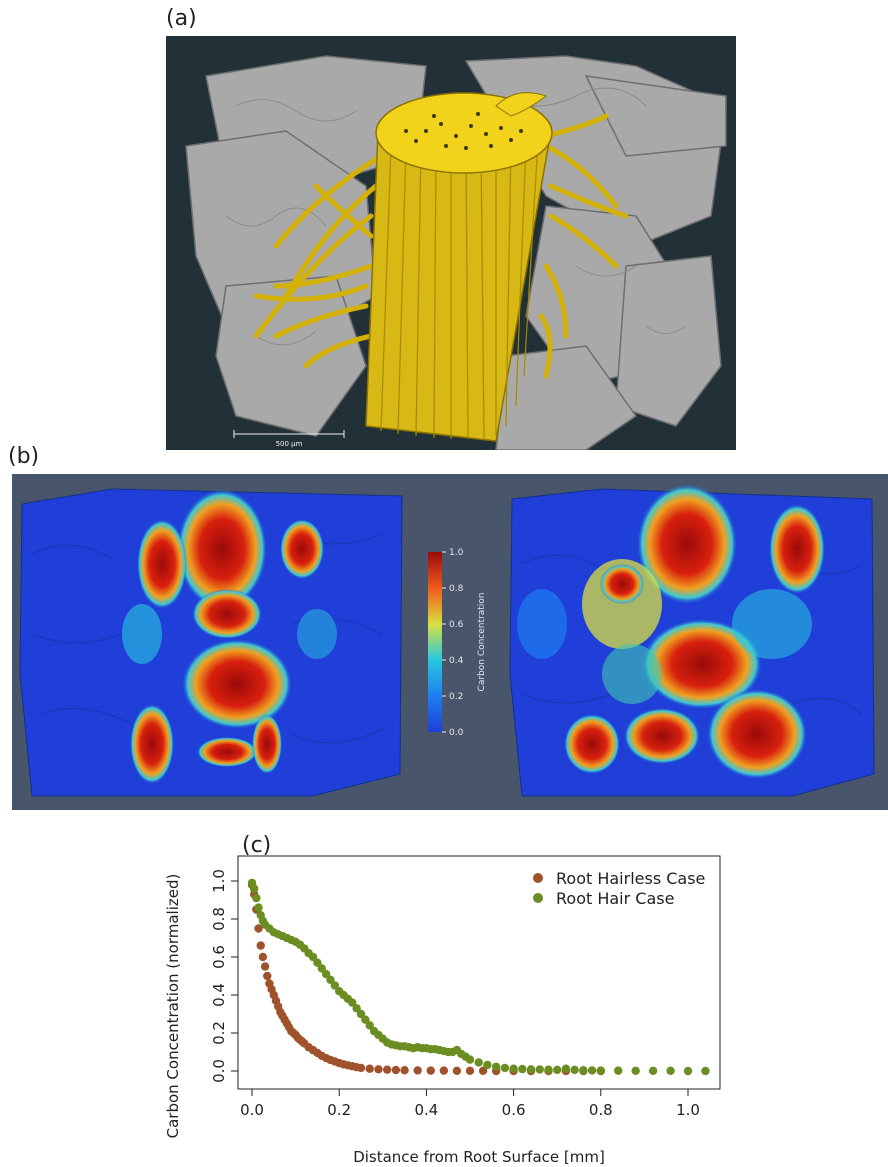 This screenshot has width=888, height=1167. I want to click on legend-label: Root Hair Case, so click(615, 898).